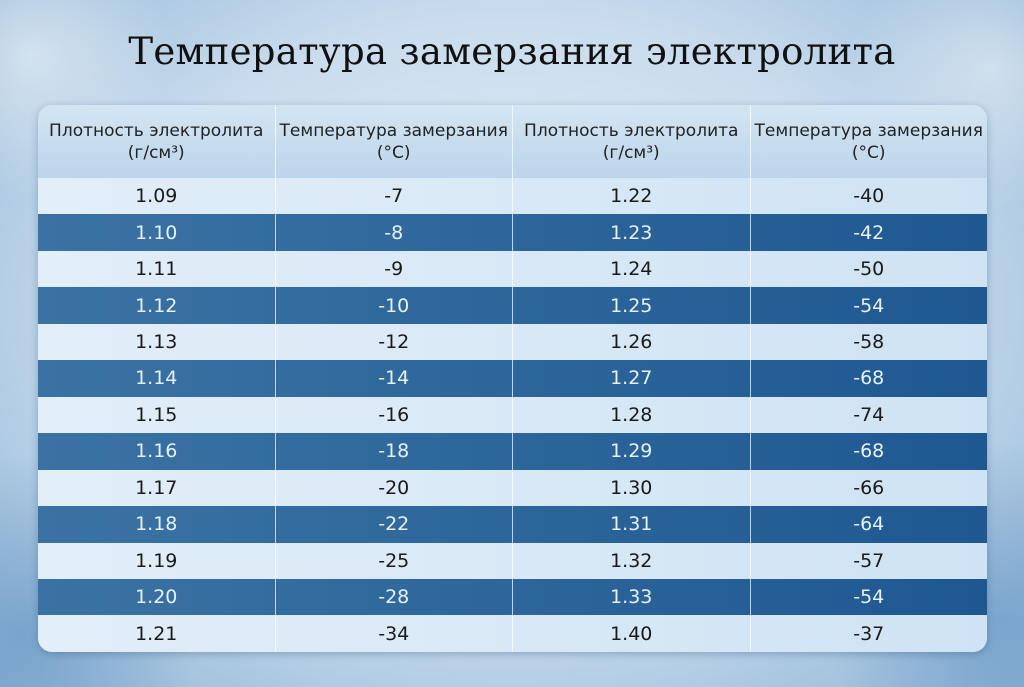 This screenshot has width=1024, height=687. Describe the element at coordinates (394, 232) in the screenshot. I see `temperature-cell: -8` at that location.